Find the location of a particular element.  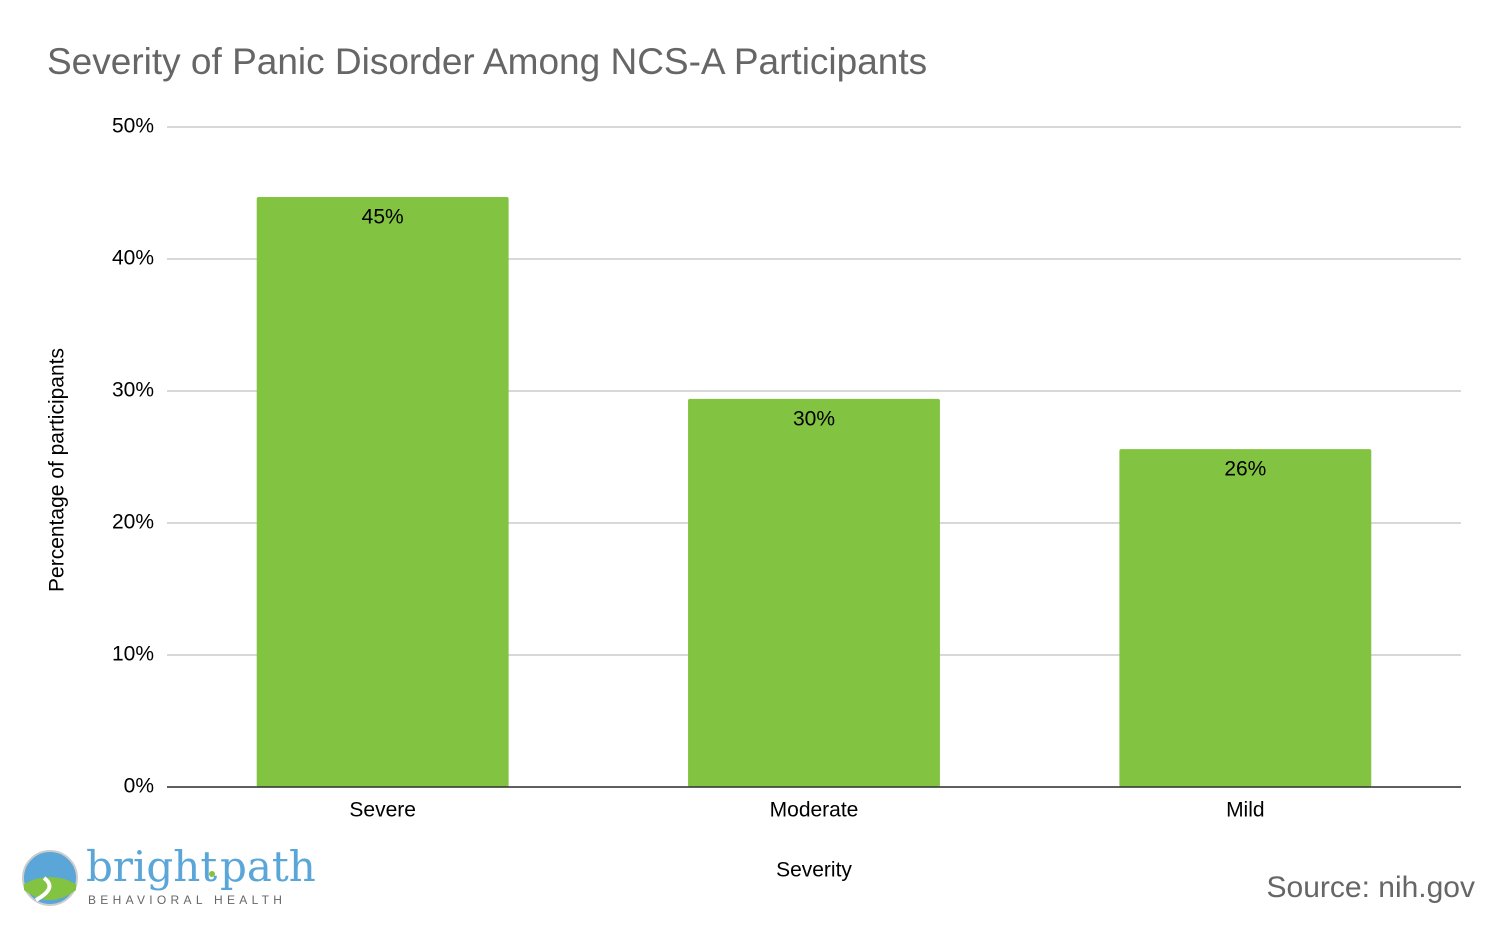

y-tick-label: 10% is located at coordinates (133, 654).